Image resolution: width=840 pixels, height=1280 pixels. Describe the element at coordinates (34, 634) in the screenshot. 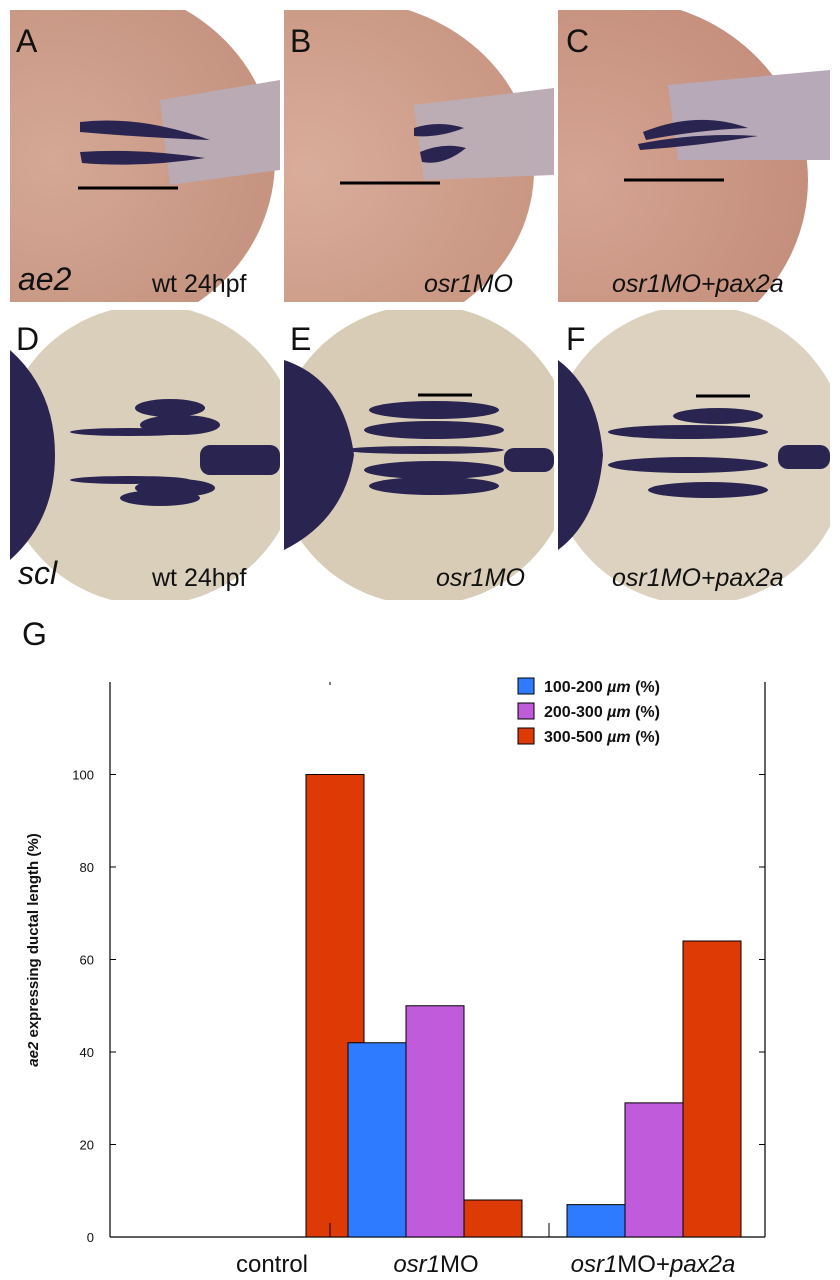

I see `panel-g-letter: G` at that location.